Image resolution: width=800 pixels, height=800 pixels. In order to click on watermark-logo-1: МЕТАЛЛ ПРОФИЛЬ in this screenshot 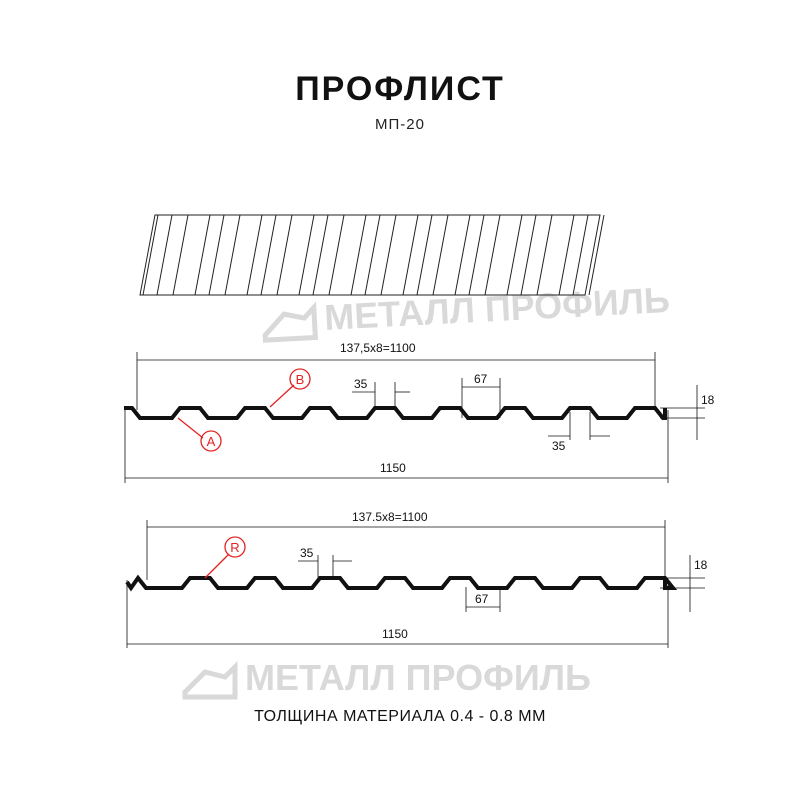, I will do `click(466, 311)`.